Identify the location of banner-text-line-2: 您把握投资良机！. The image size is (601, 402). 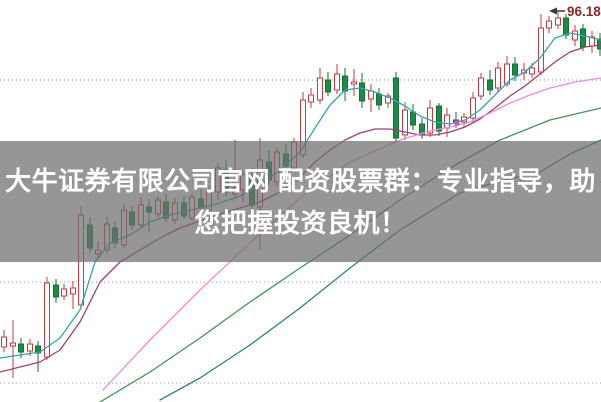
(300, 222).